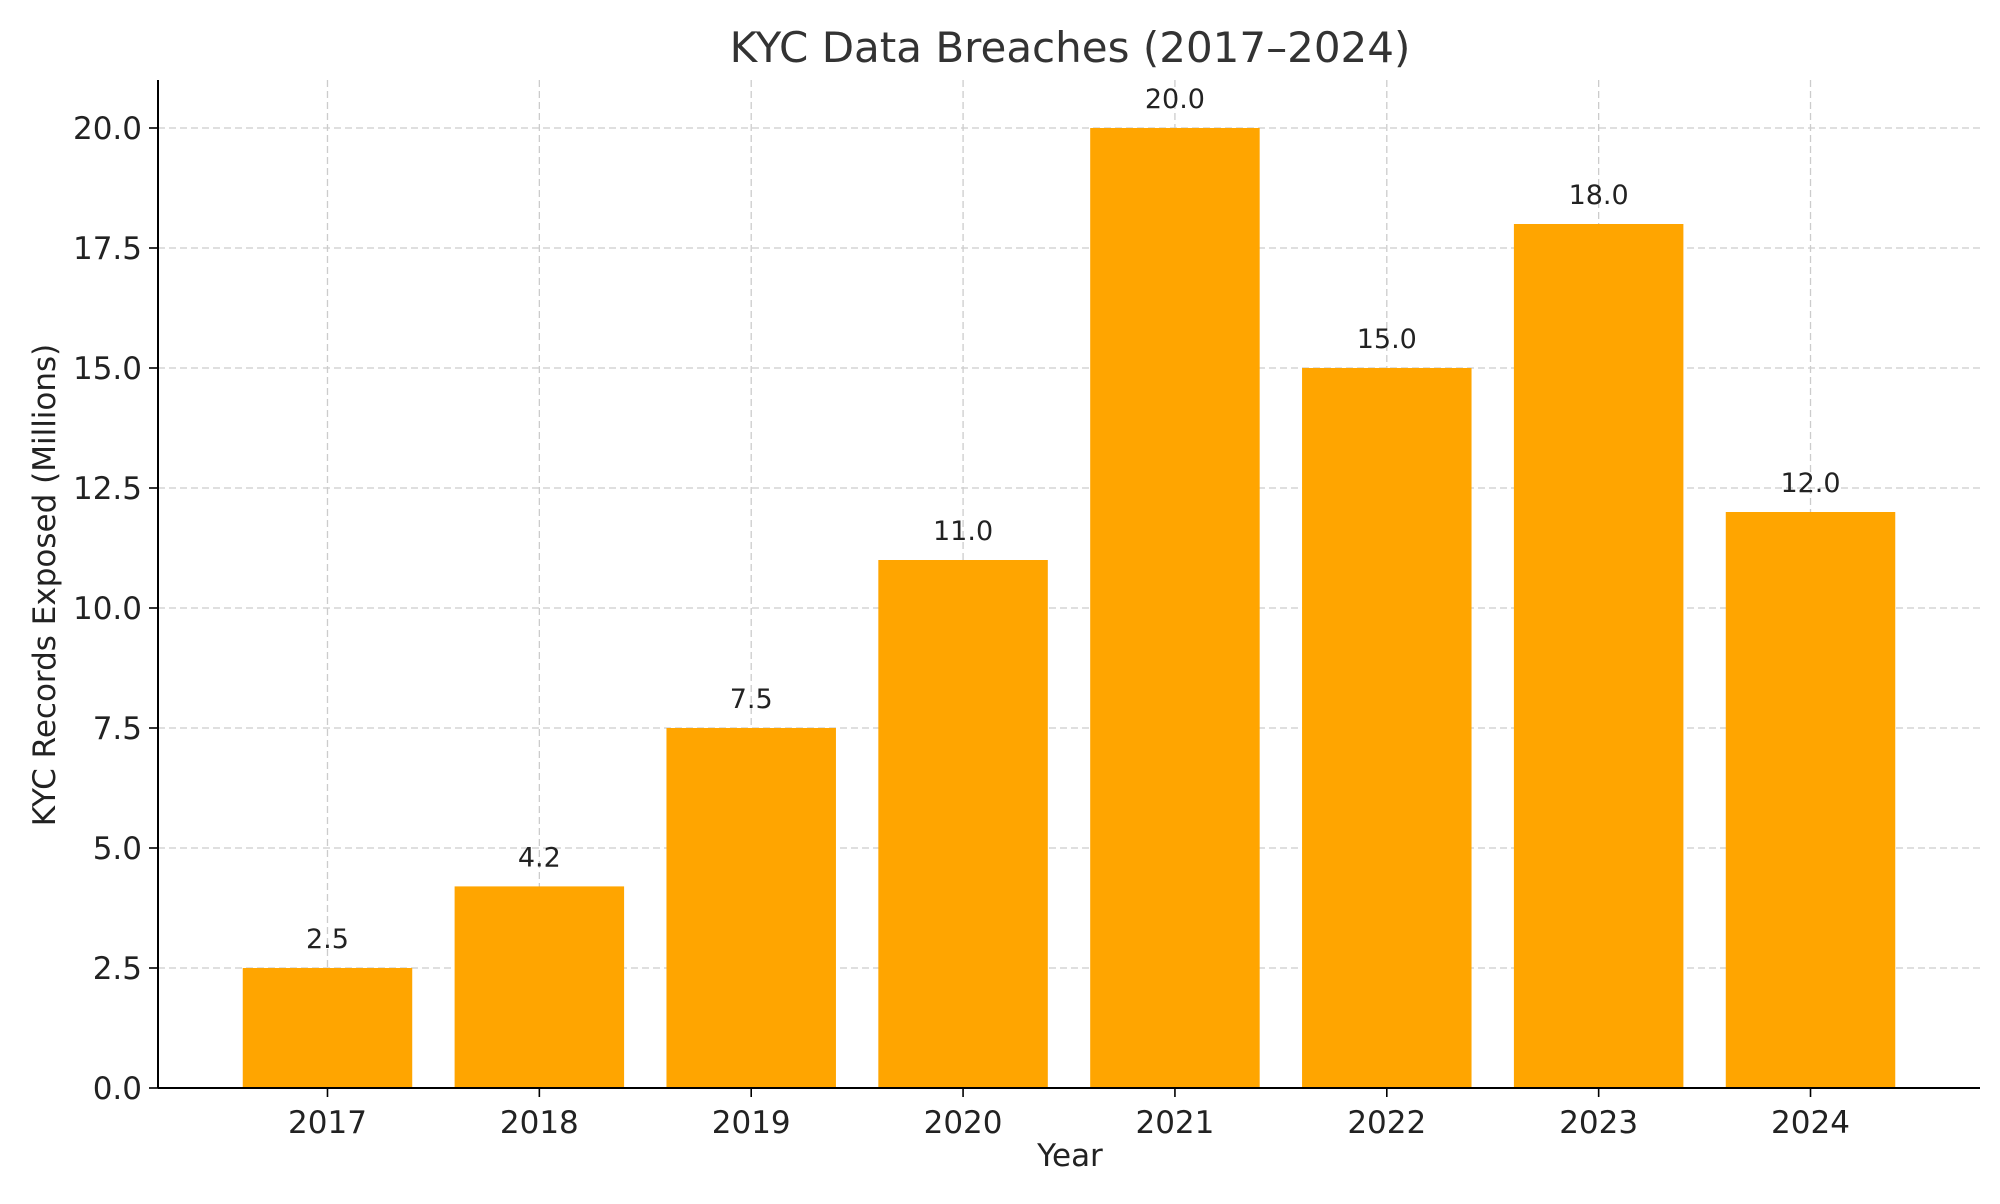 The width and height of the screenshot is (2000, 1204). I want to click on y-tick-label: 0.0, so click(117, 1089).